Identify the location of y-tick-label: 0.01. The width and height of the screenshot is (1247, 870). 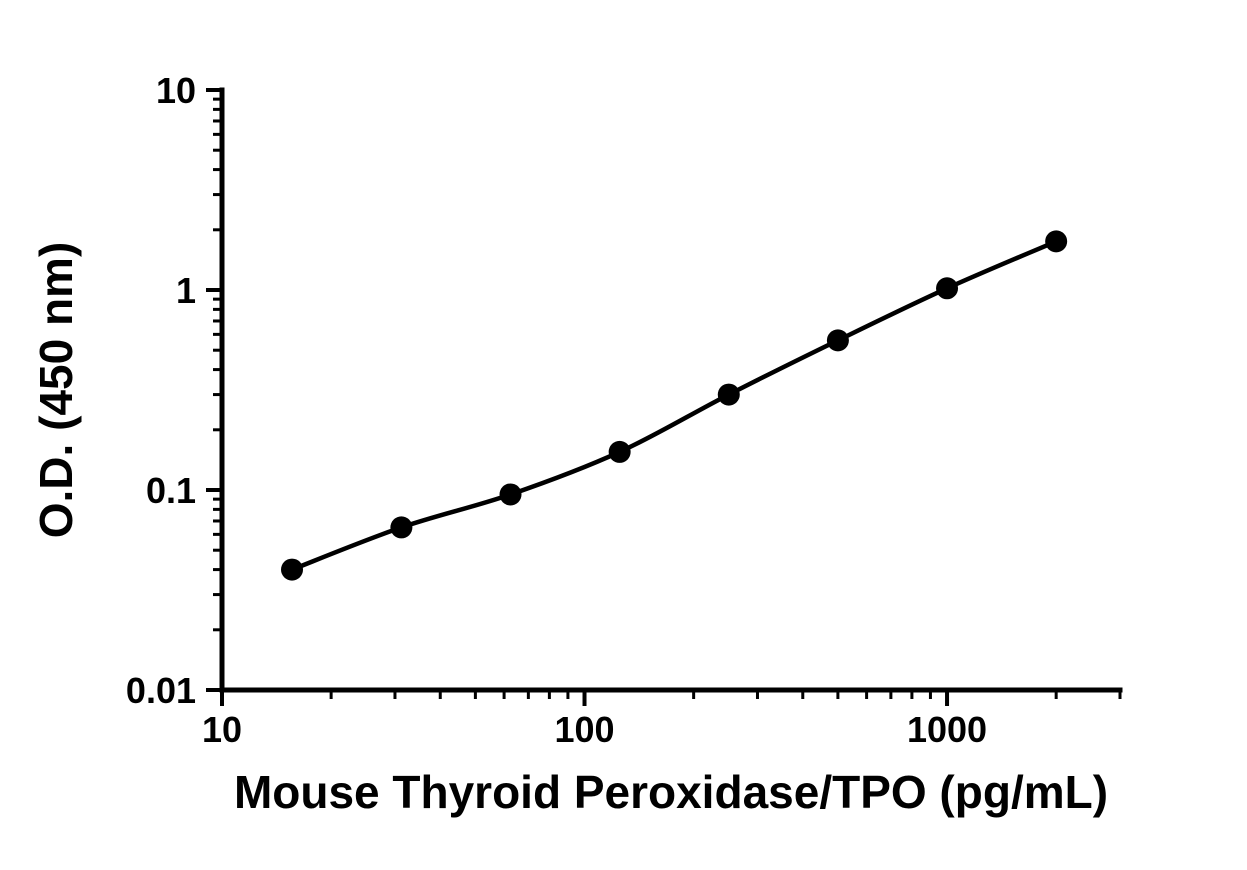
(161, 690).